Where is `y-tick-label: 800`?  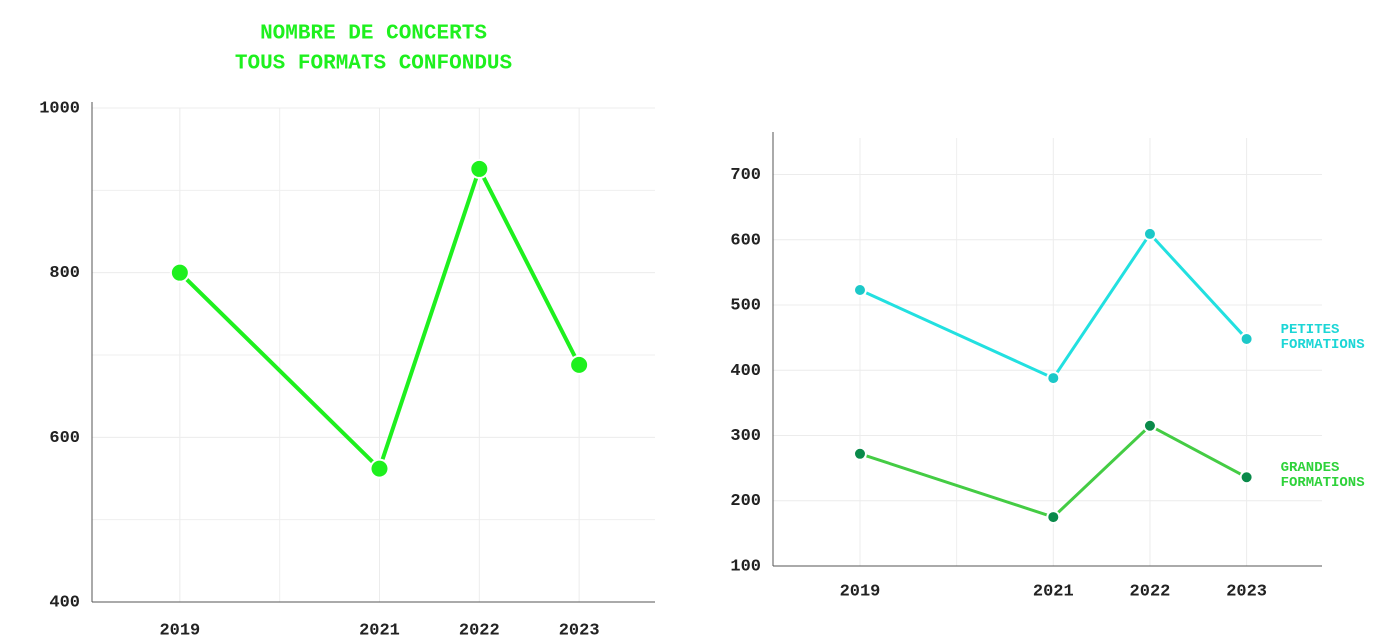 y-tick-label: 800 is located at coordinates (64, 273).